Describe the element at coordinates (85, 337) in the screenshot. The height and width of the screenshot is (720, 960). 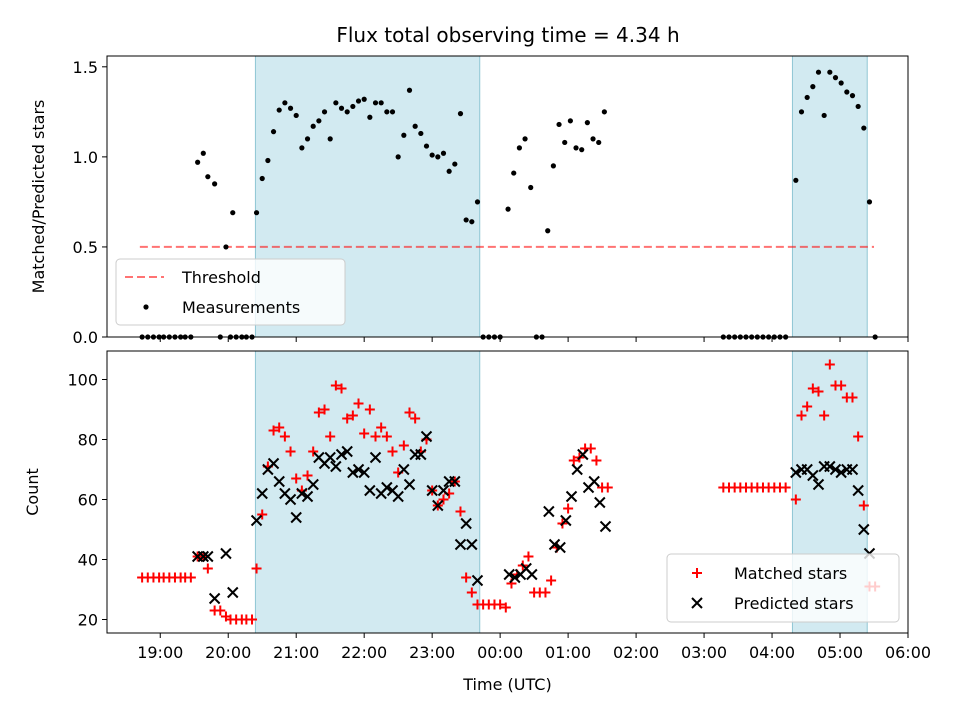
I see `y-tick-label: 0.0` at that location.